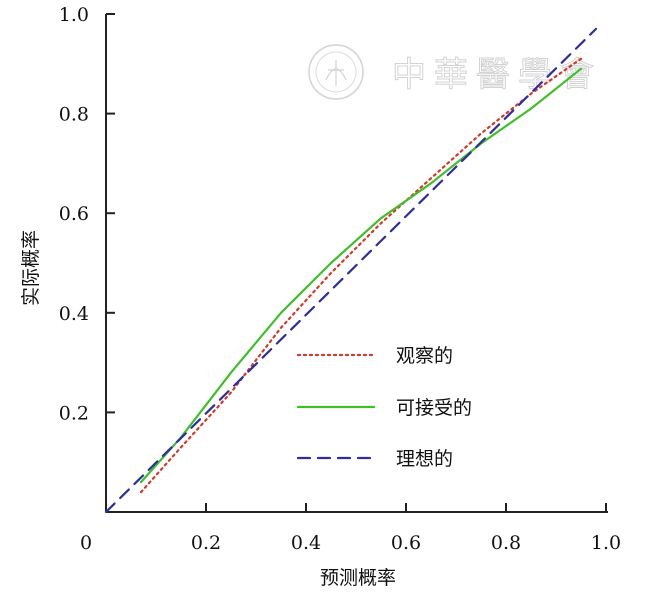 The width and height of the screenshot is (650, 593). I want to click on y-axis-title: 实际概率, so click(31, 268).